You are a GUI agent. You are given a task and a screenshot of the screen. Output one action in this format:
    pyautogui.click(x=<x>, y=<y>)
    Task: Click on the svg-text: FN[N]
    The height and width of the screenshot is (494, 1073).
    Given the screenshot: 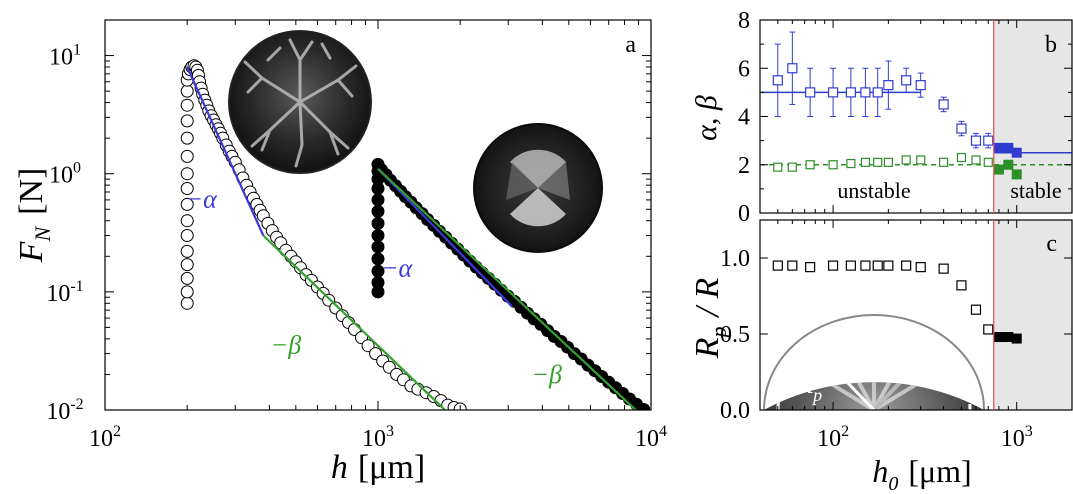 What is the action you would take?
    pyautogui.click(x=34, y=216)
    